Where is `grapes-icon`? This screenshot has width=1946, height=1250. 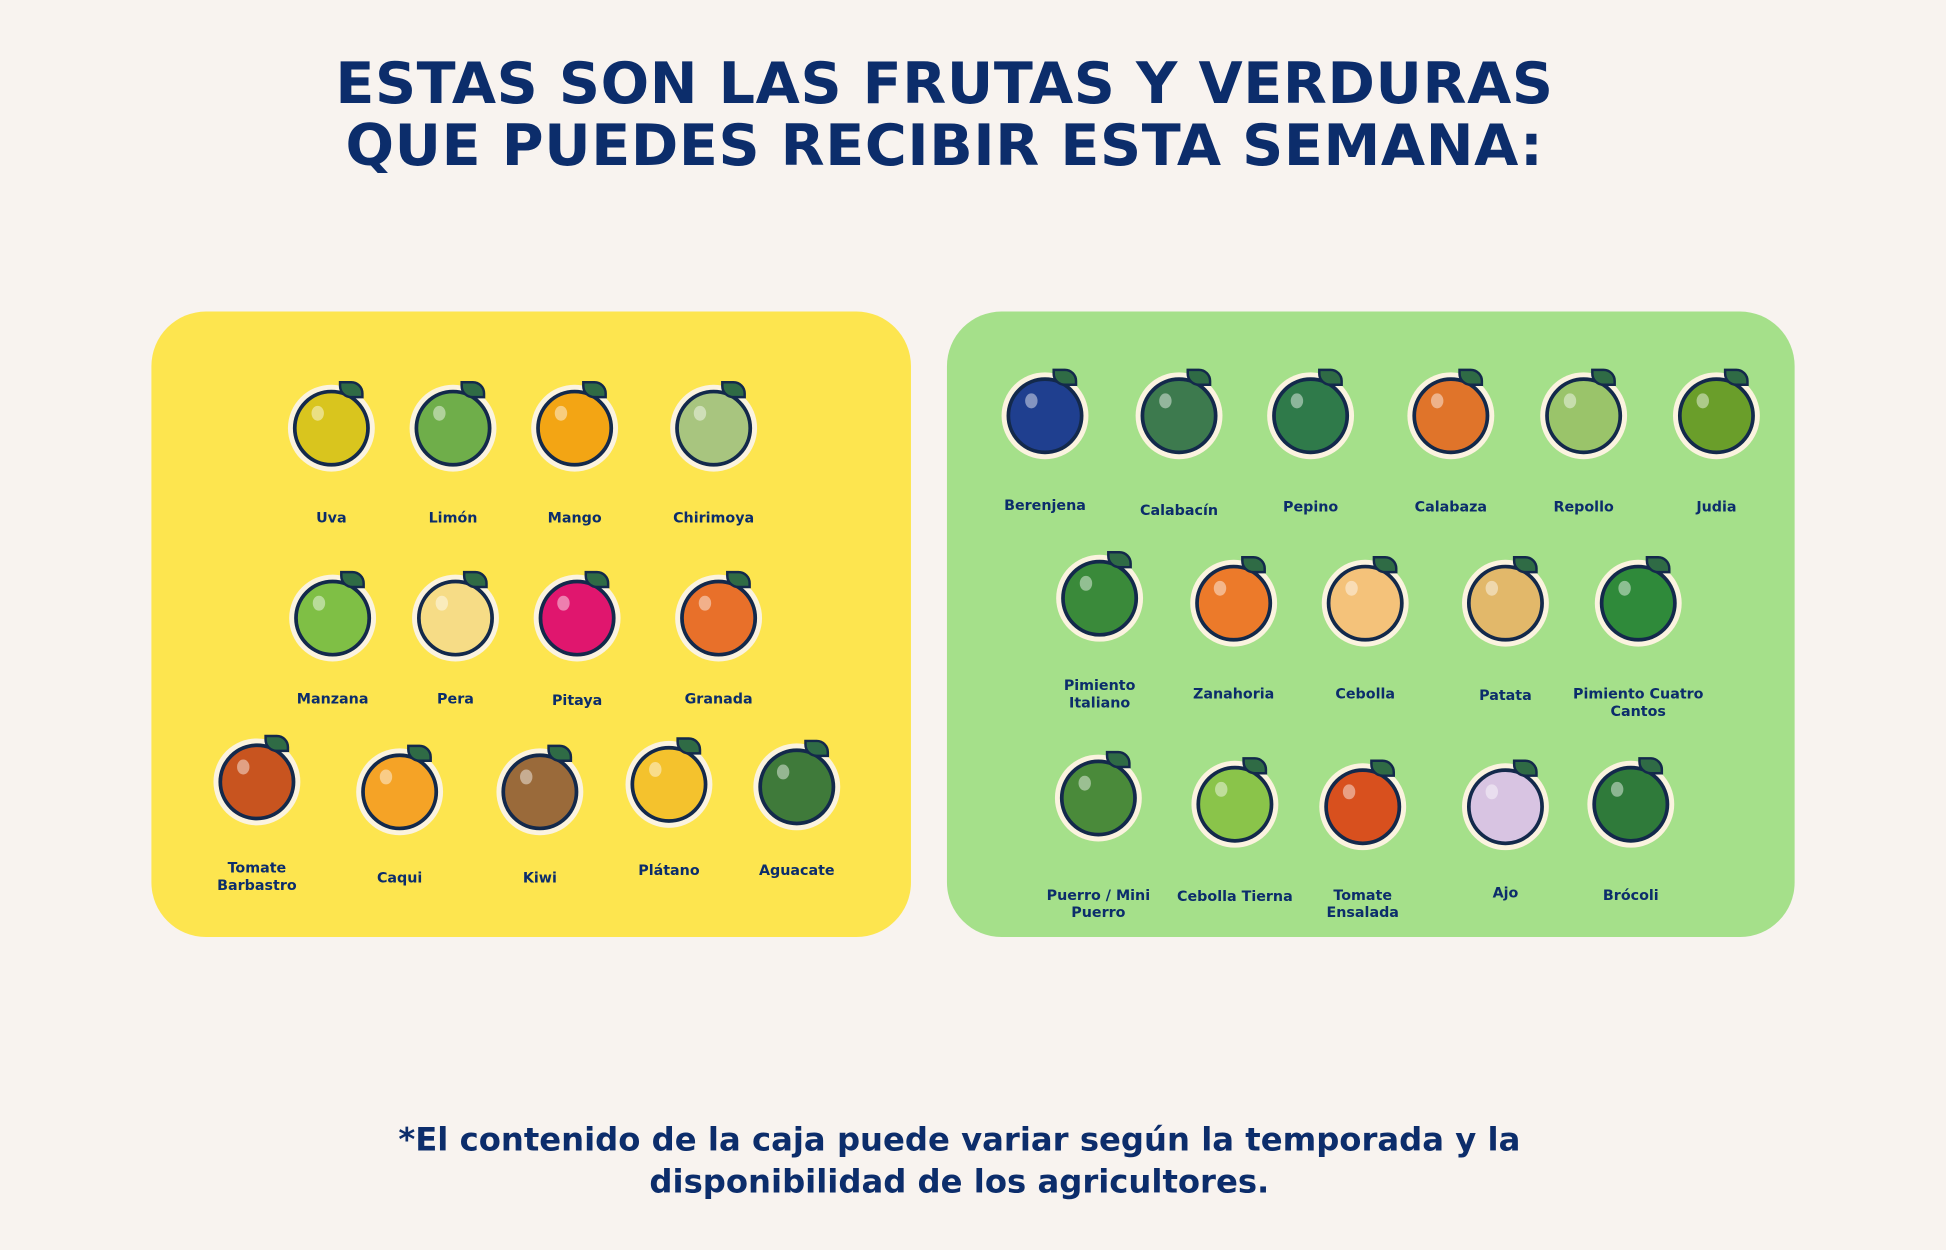 grapes-icon is located at coordinates (331, 424).